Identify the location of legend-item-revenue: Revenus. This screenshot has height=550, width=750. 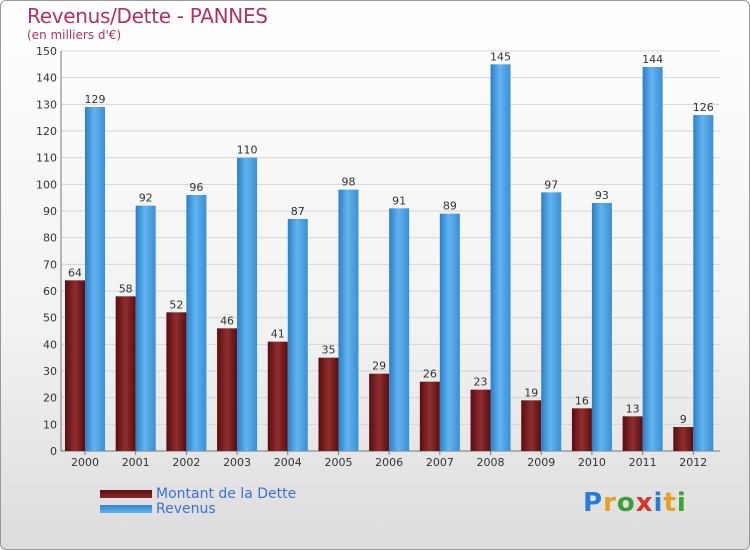
(198, 508).